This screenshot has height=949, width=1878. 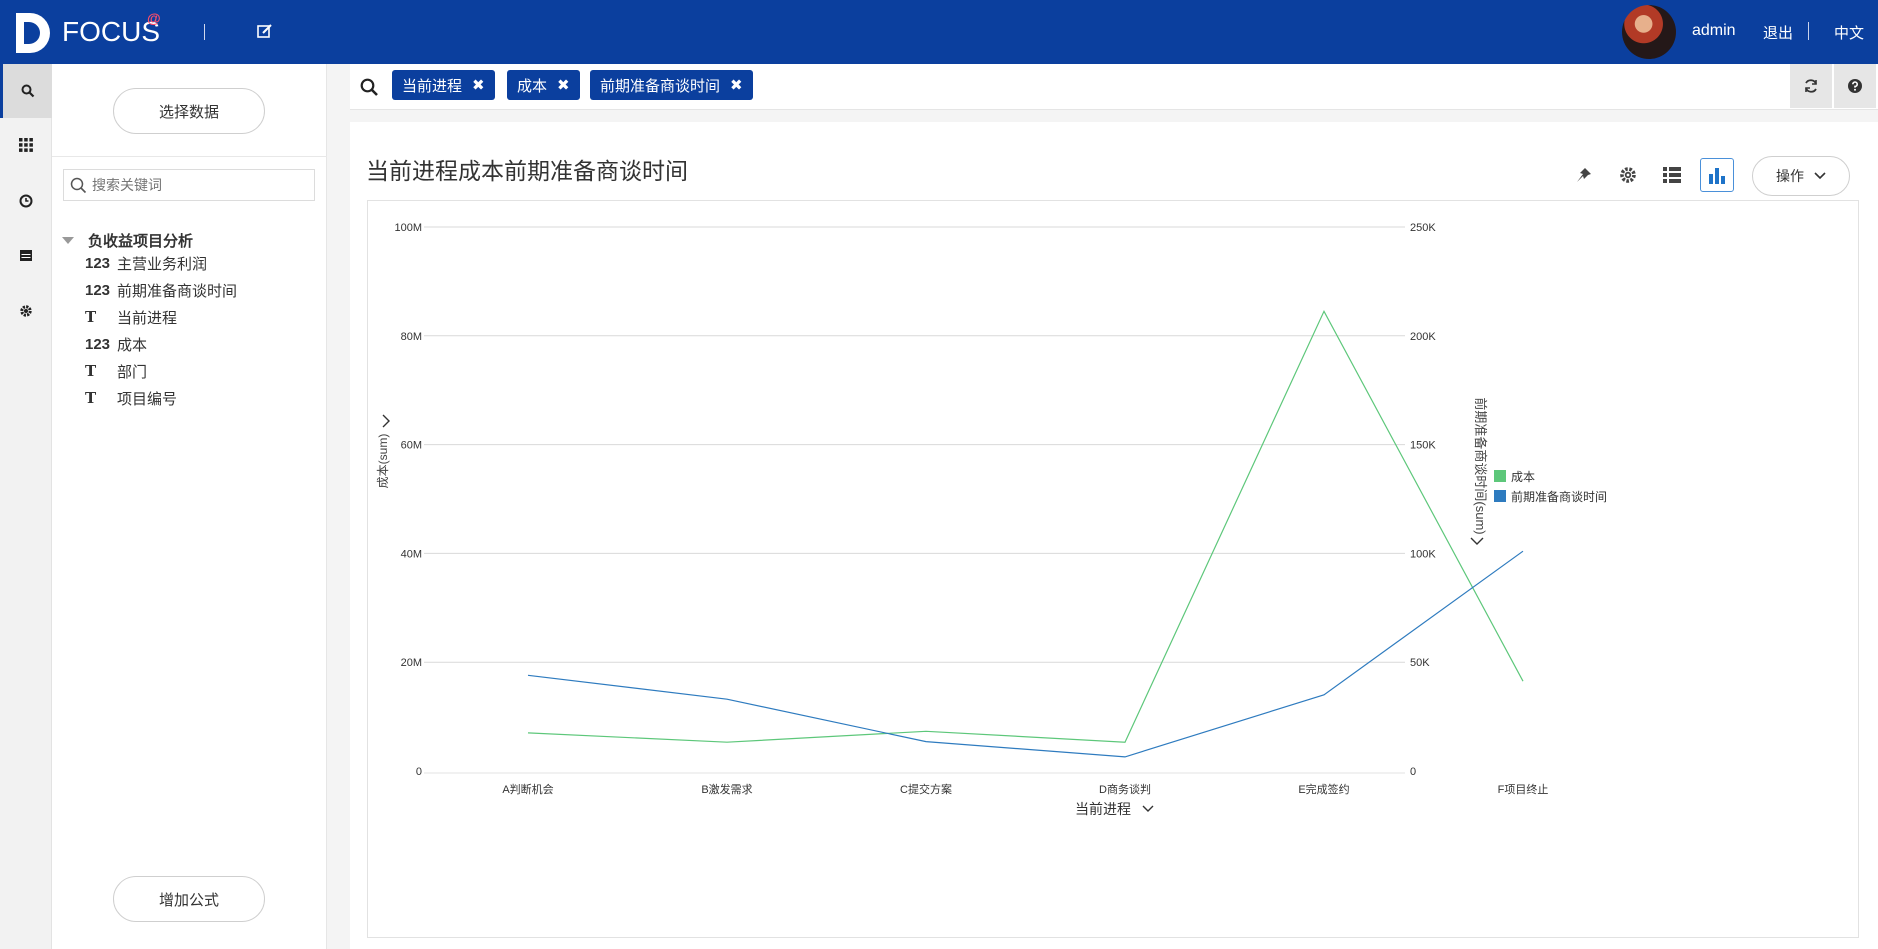 What do you see at coordinates (1114, 87) in the screenshot?
I see `filter-bar: 当前进程 ✖ 成本 ✖ 前期准备商谈时间 ✖` at bounding box center [1114, 87].